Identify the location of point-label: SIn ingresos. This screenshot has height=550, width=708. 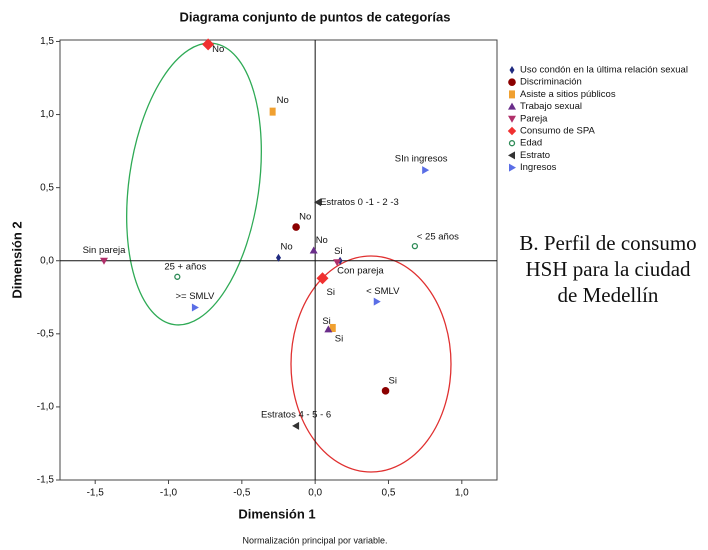
(421, 159).